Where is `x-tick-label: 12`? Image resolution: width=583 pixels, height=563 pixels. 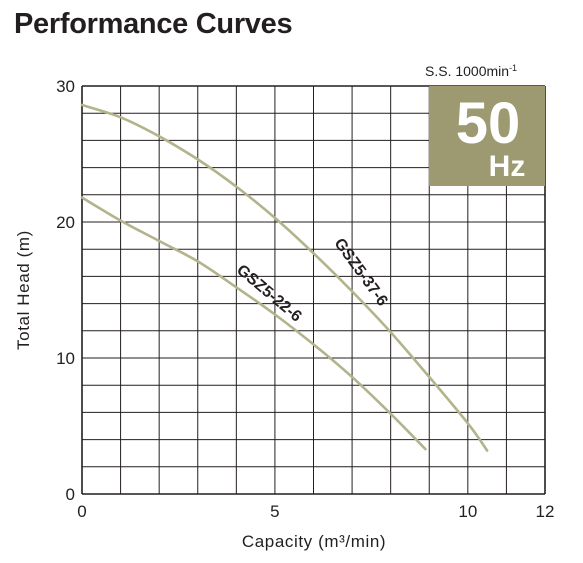
x-tick-label: 12 is located at coordinates (545, 511).